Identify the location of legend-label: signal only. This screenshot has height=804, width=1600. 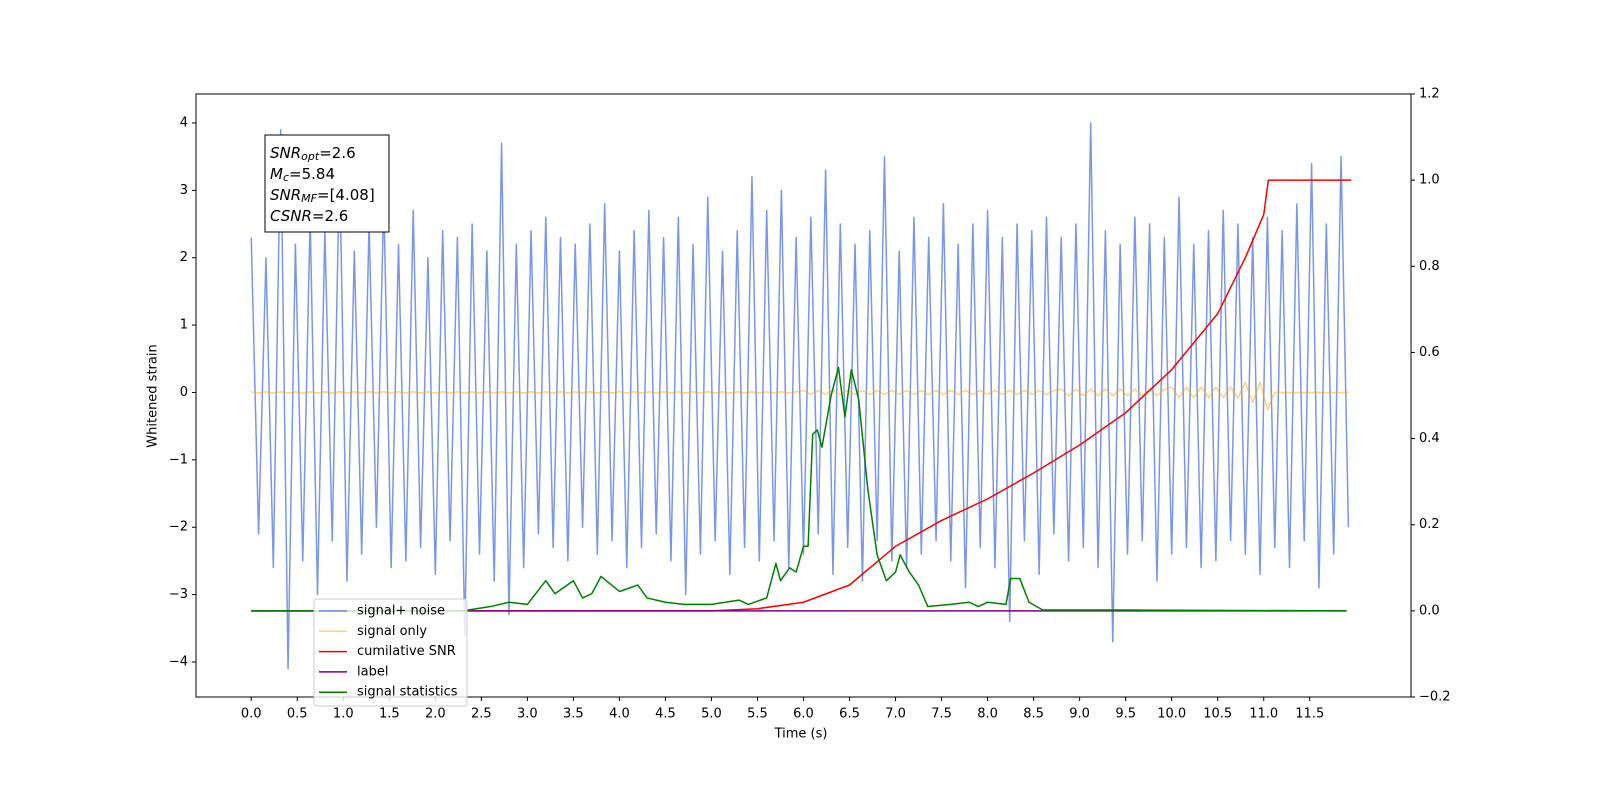
(392, 631).